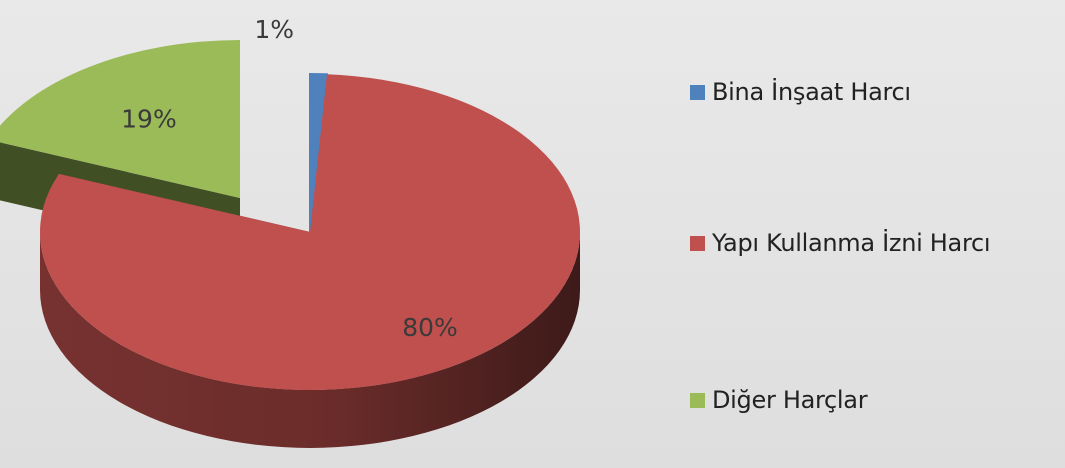 This screenshot has width=1065, height=468. I want to click on legend-item-yapi-kullanma-izni-harci: Yapı Kullanma İzni Harcı, so click(840, 243).